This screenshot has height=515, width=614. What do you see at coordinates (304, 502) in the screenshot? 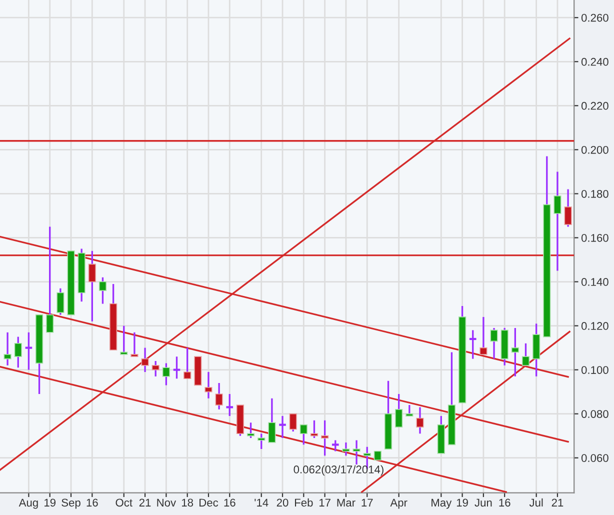
I see `x-tick-label: Feb` at bounding box center [304, 502].